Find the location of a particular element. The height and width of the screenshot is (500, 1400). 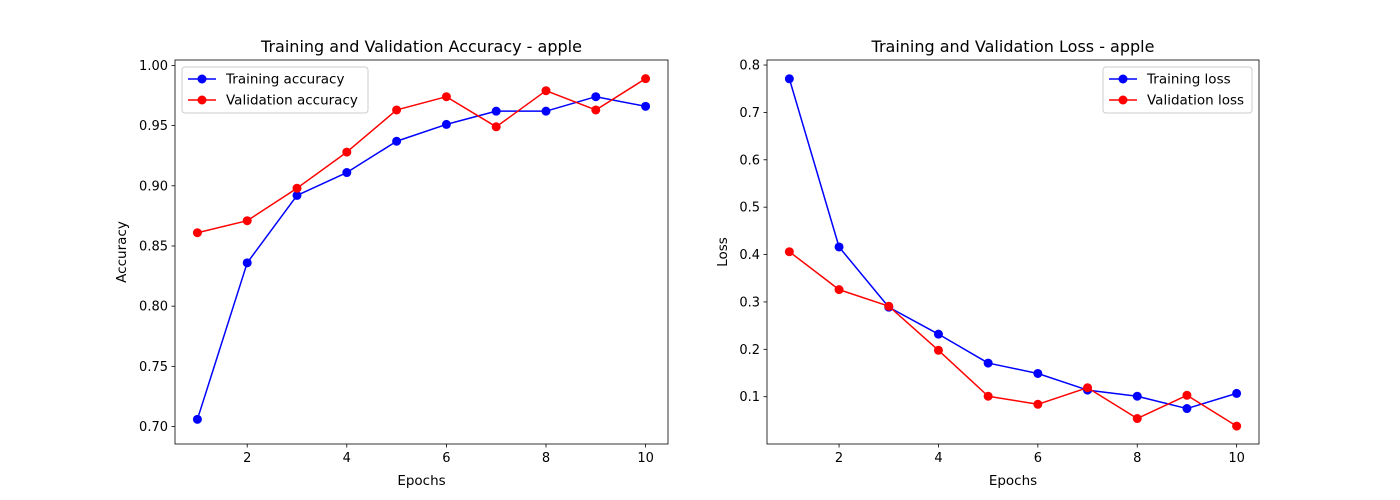

accuracy-y-tick-label: 0.90 is located at coordinates (153, 186).